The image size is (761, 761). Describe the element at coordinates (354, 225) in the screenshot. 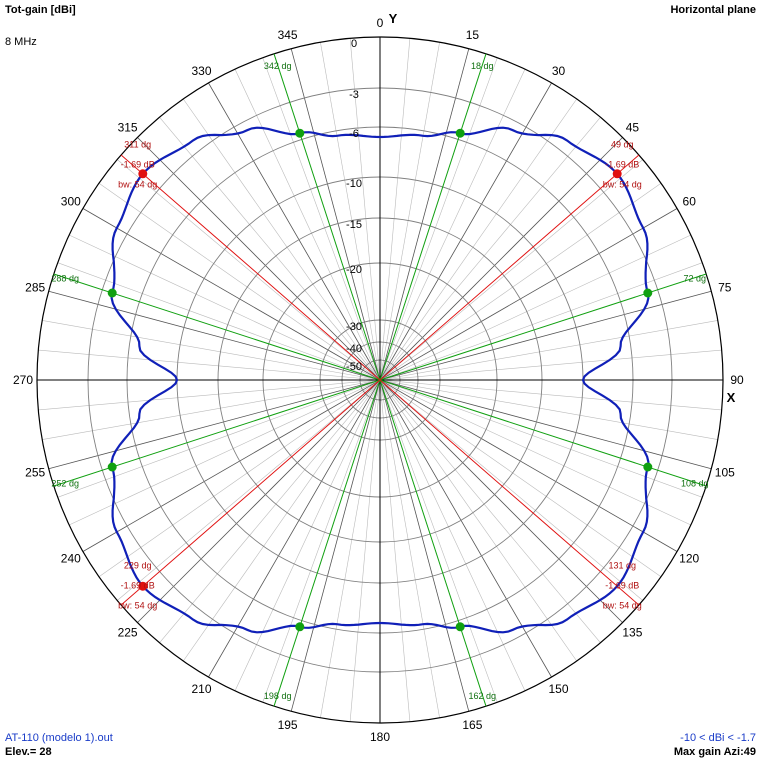

I see `radial-tick-label: -15` at that location.